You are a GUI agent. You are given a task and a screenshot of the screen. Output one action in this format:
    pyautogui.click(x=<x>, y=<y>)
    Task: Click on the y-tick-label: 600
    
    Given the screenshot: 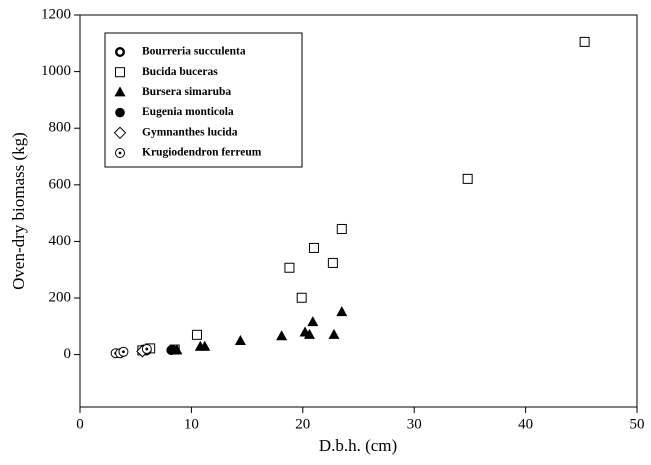 What is the action you would take?
    pyautogui.click(x=60, y=184)
    